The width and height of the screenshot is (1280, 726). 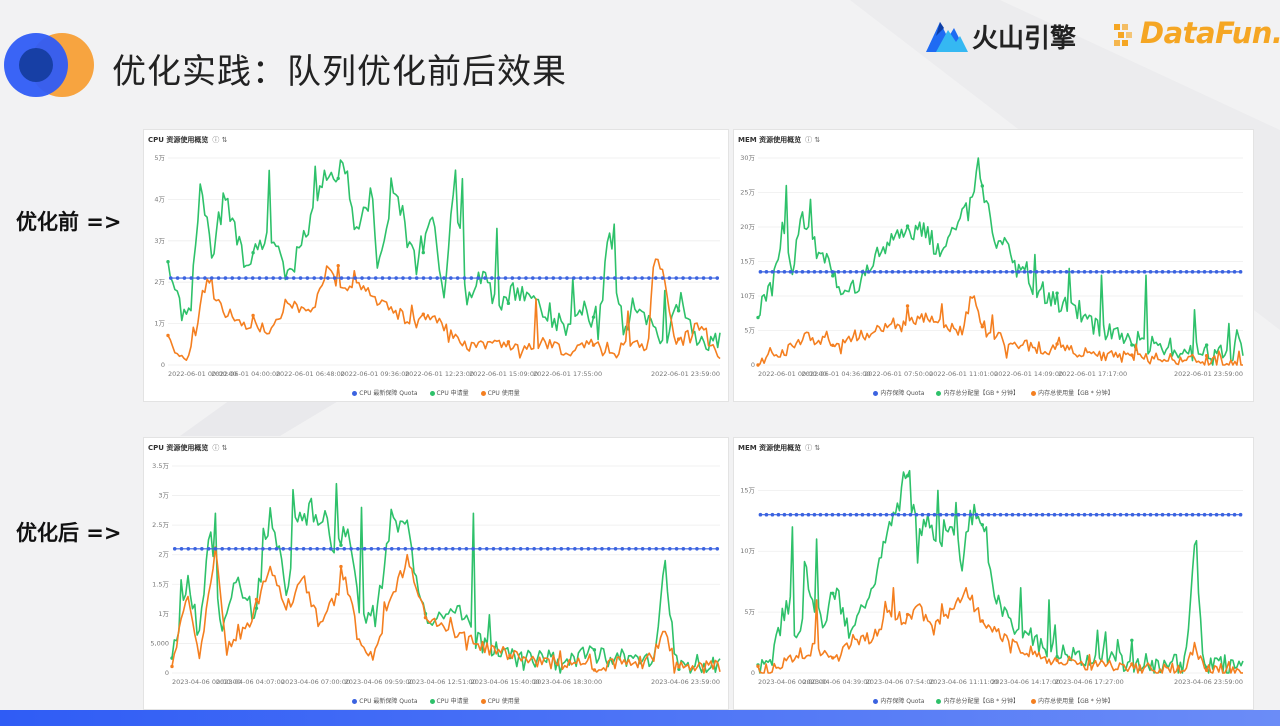 I want to click on x-tick-label: 2023-04-06 17:27:00, so click(x=1089, y=682).